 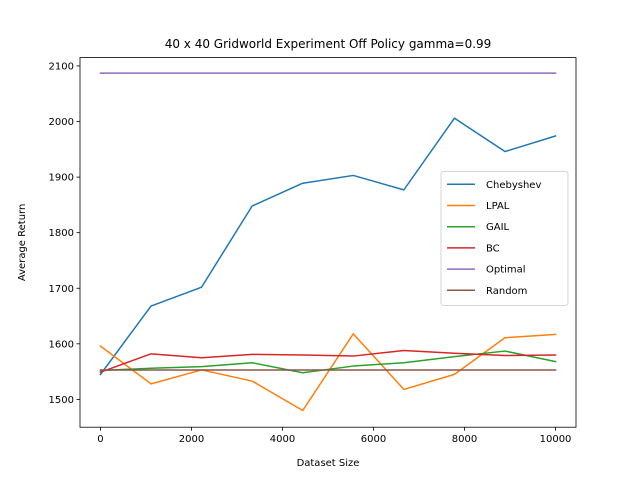 I want to click on x-axis-ticks: 0 2000 4000 6000 8000 10000, so click(x=334, y=436).